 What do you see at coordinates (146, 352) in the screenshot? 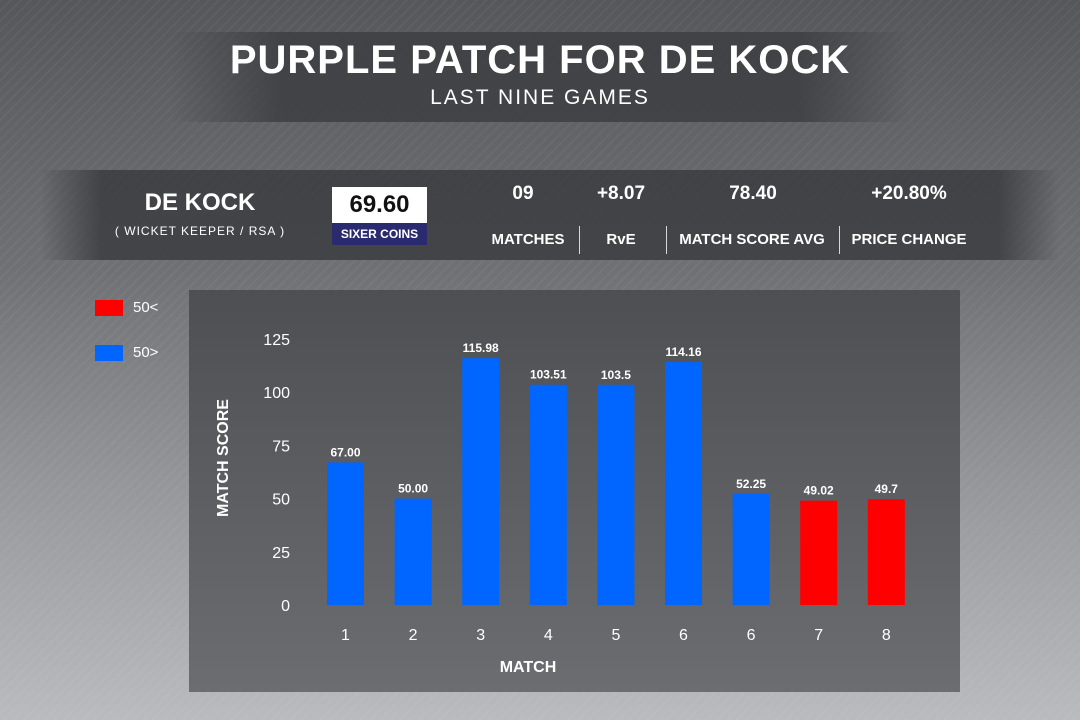
I see `legend-label: 50>` at bounding box center [146, 352].